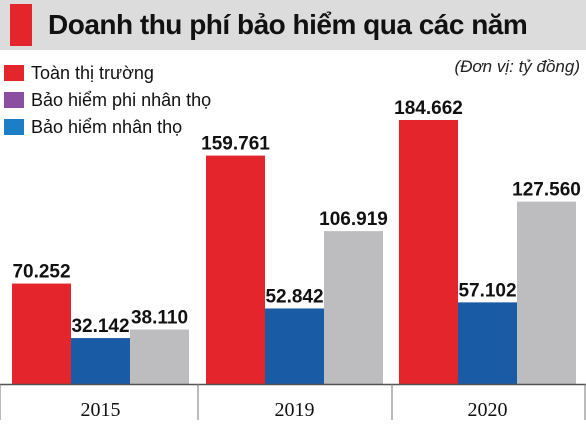 Image resolution: width=586 pixels, height=434 pixels. Describe the element at coordinates (235, 144) in the screenshot. I see `value-label-2019-series-0: 159.761` at that location.